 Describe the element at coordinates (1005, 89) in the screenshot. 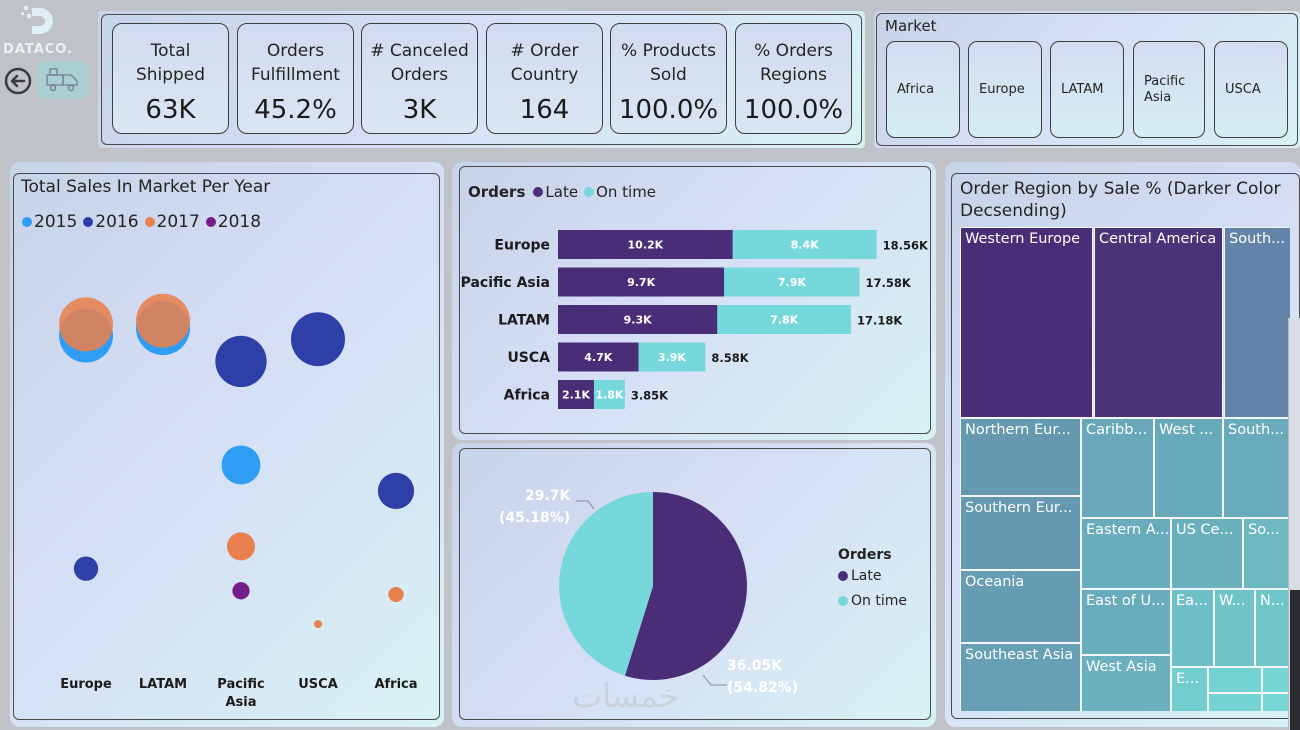

I see `market-option-europe: Europe` at that location.